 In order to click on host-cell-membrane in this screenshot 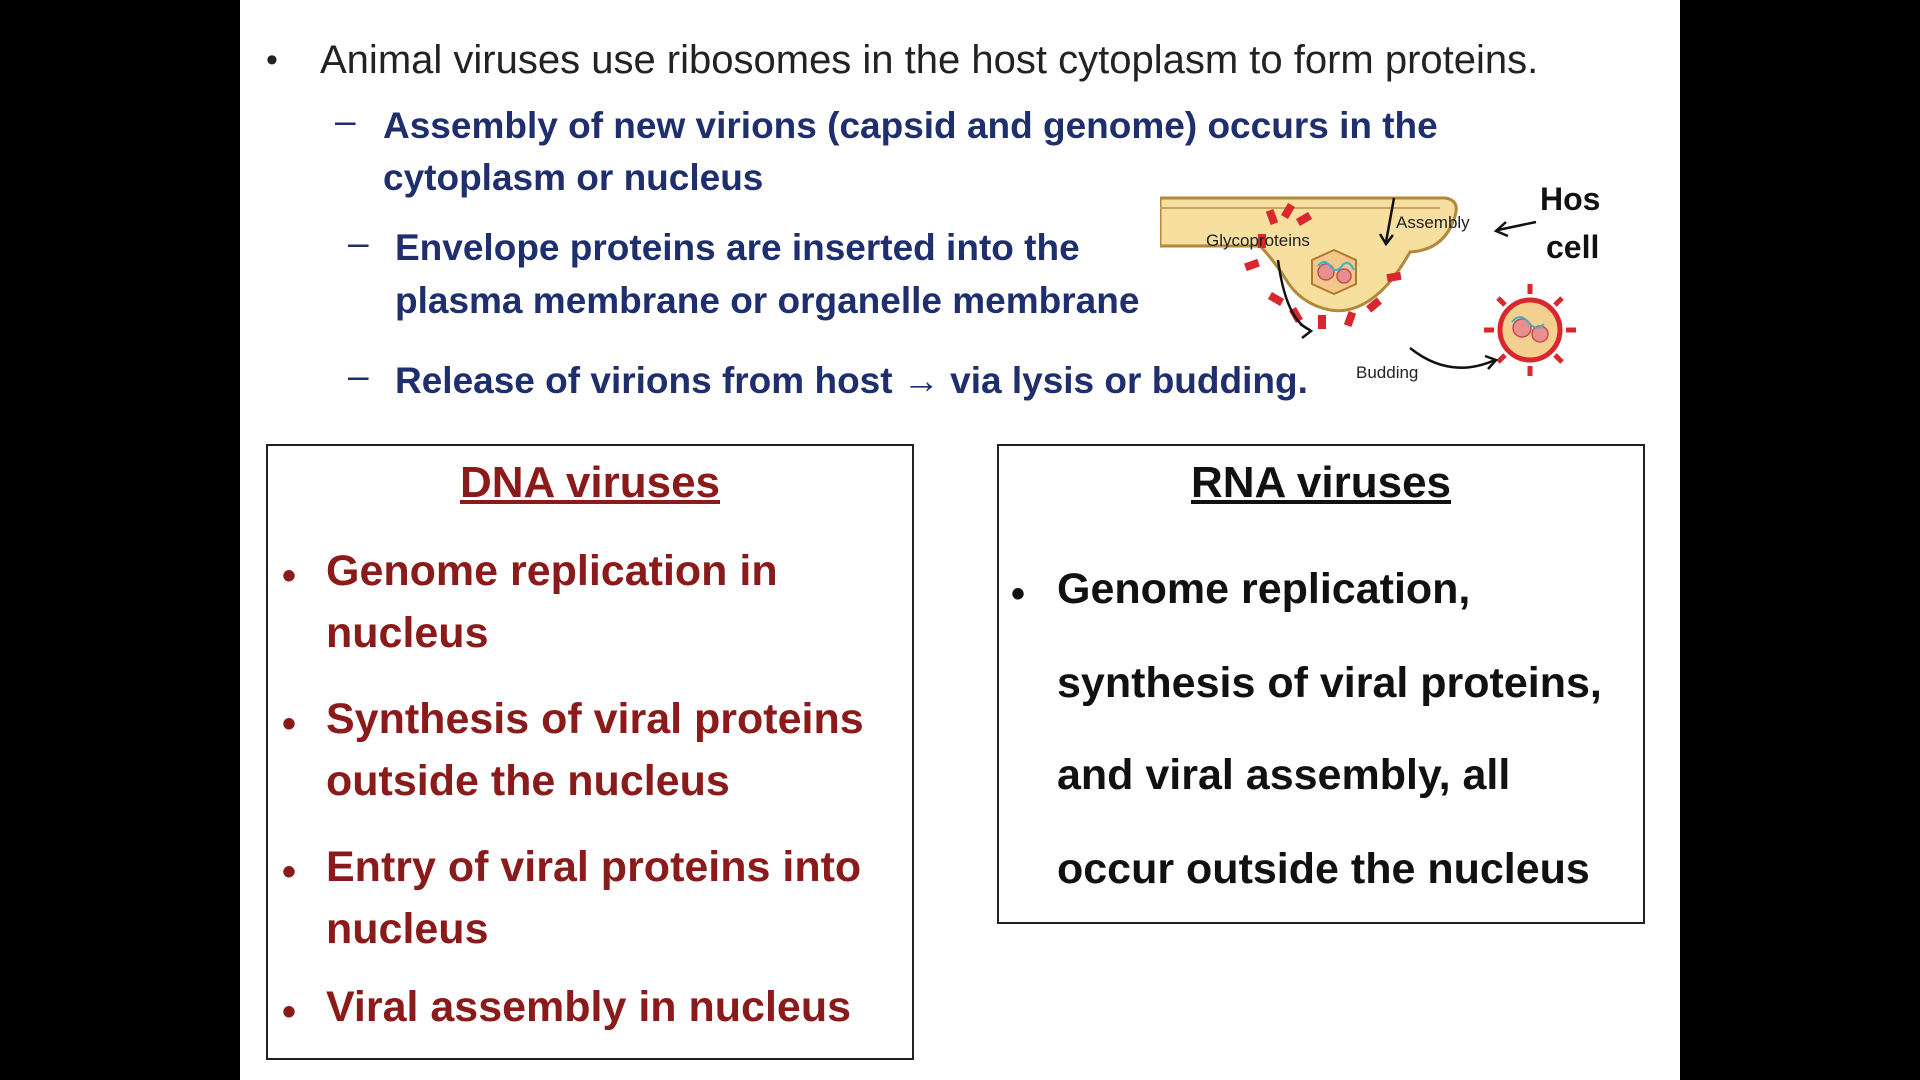, I will do `click(1309, 254)`.